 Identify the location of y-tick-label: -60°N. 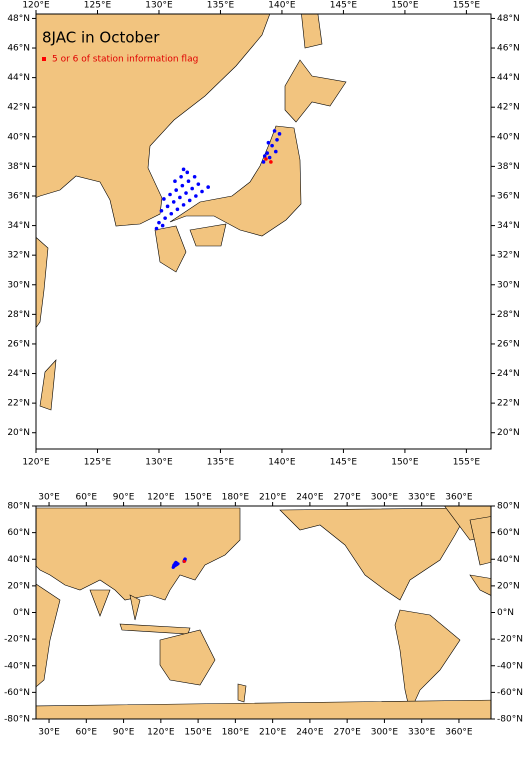
(17, 693).